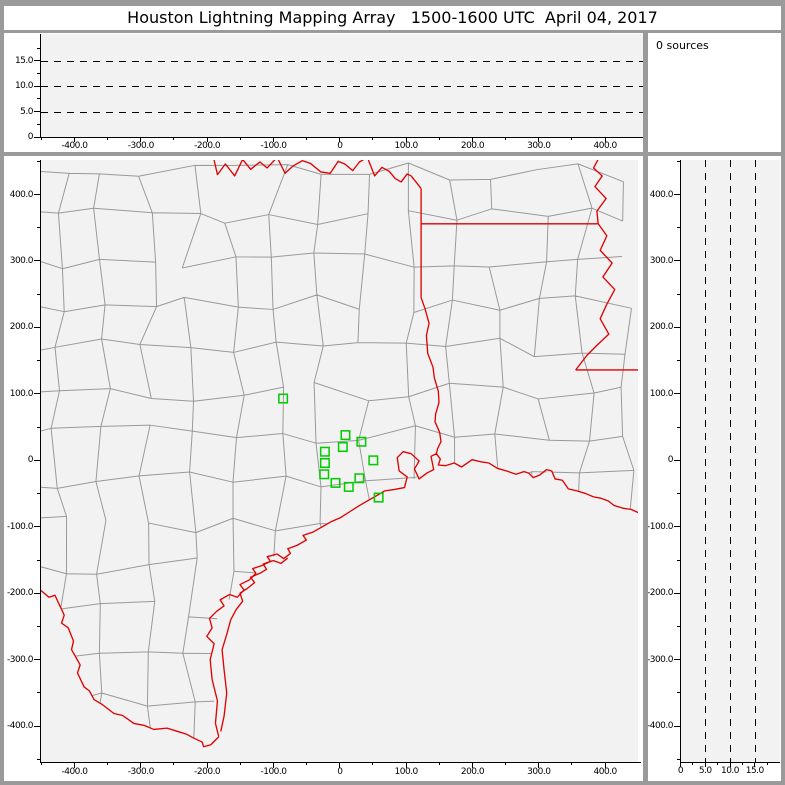 Image resolution: width=785 pixels, height=785 pixels. Describe the element at coordinates (74, 146) in the screenshot. I see `ew-tick-label: -400.0` at that location.